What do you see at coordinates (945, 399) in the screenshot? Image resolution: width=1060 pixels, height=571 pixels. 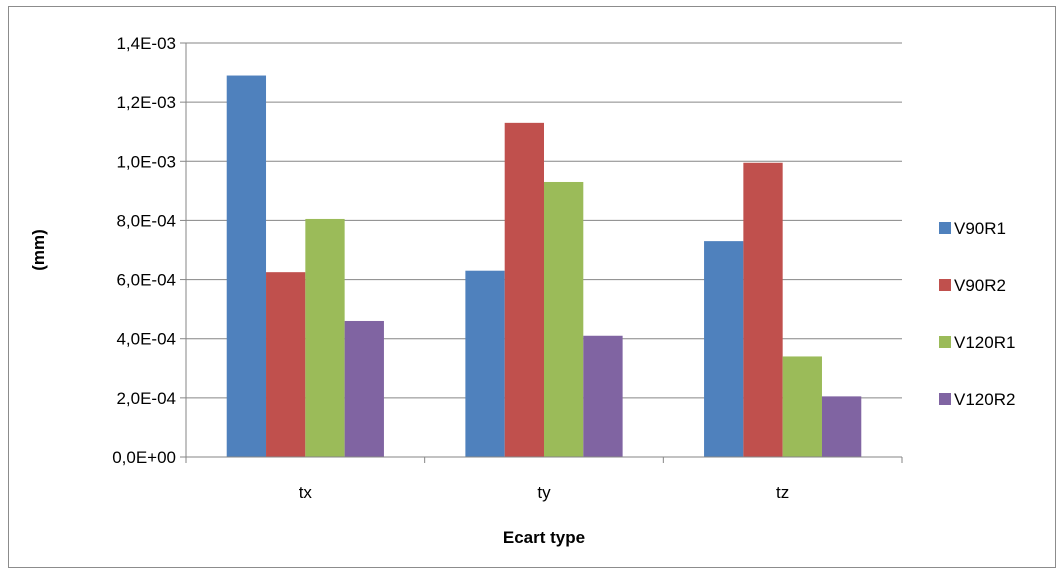 I see `legend-swatch-V120R2` at bounding box center [945, 399].